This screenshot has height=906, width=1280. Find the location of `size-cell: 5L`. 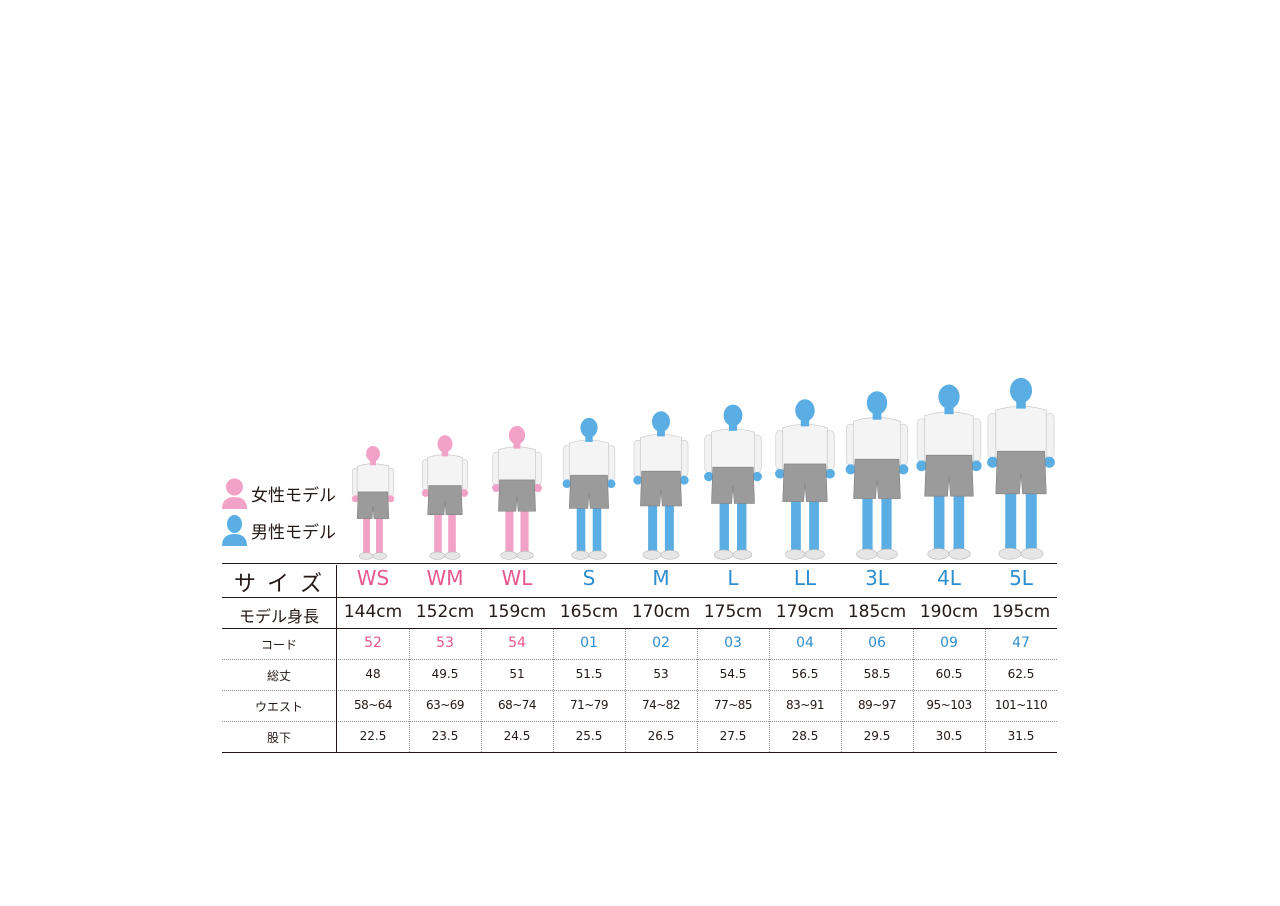

size-cell: 5L is located at coordinates (1021, 578).